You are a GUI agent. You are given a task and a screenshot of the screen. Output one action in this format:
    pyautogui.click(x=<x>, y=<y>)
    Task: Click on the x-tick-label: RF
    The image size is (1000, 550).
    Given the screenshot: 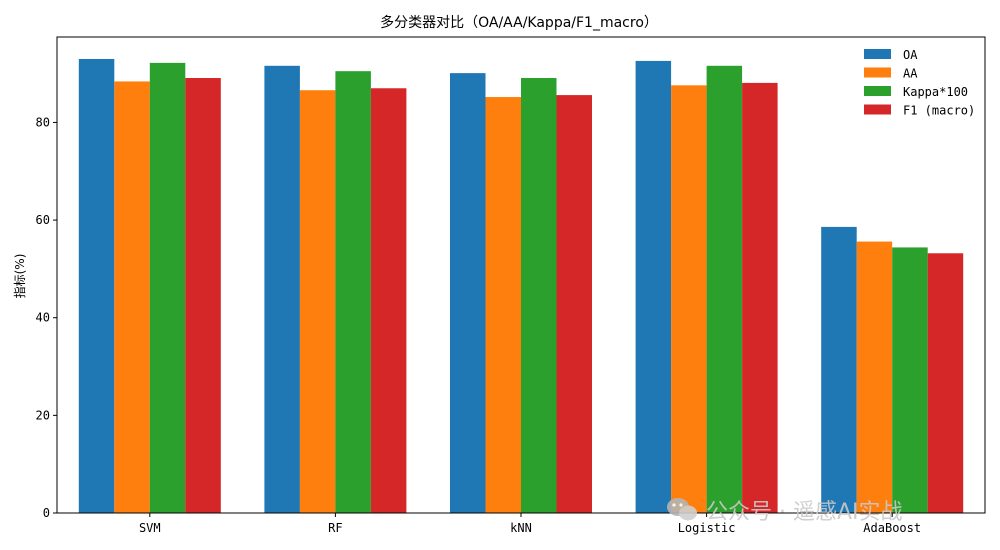 What is the action you would take?
    pyautogui.click(x=335, y=528)
    